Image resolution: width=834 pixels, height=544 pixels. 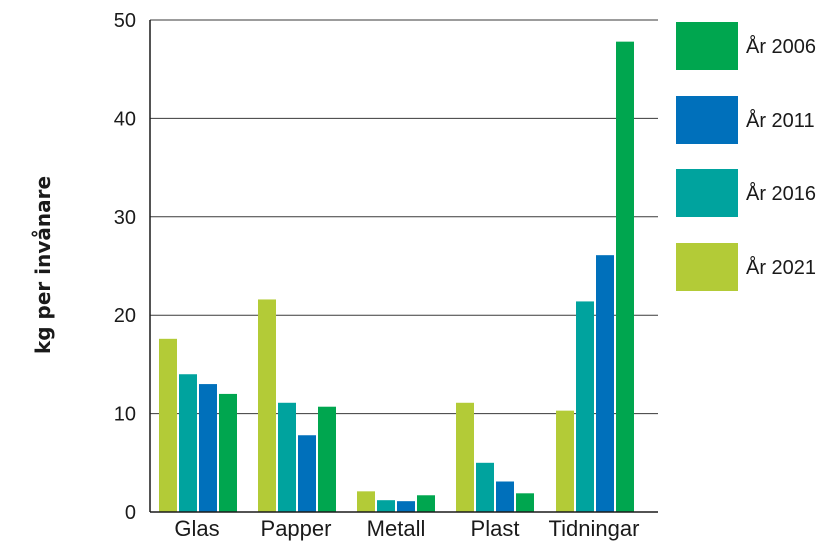 What do you see at coordinates (125, 415) in the screenshot?
I see `y-tick-label: 10` at bounding box center [125, 415].